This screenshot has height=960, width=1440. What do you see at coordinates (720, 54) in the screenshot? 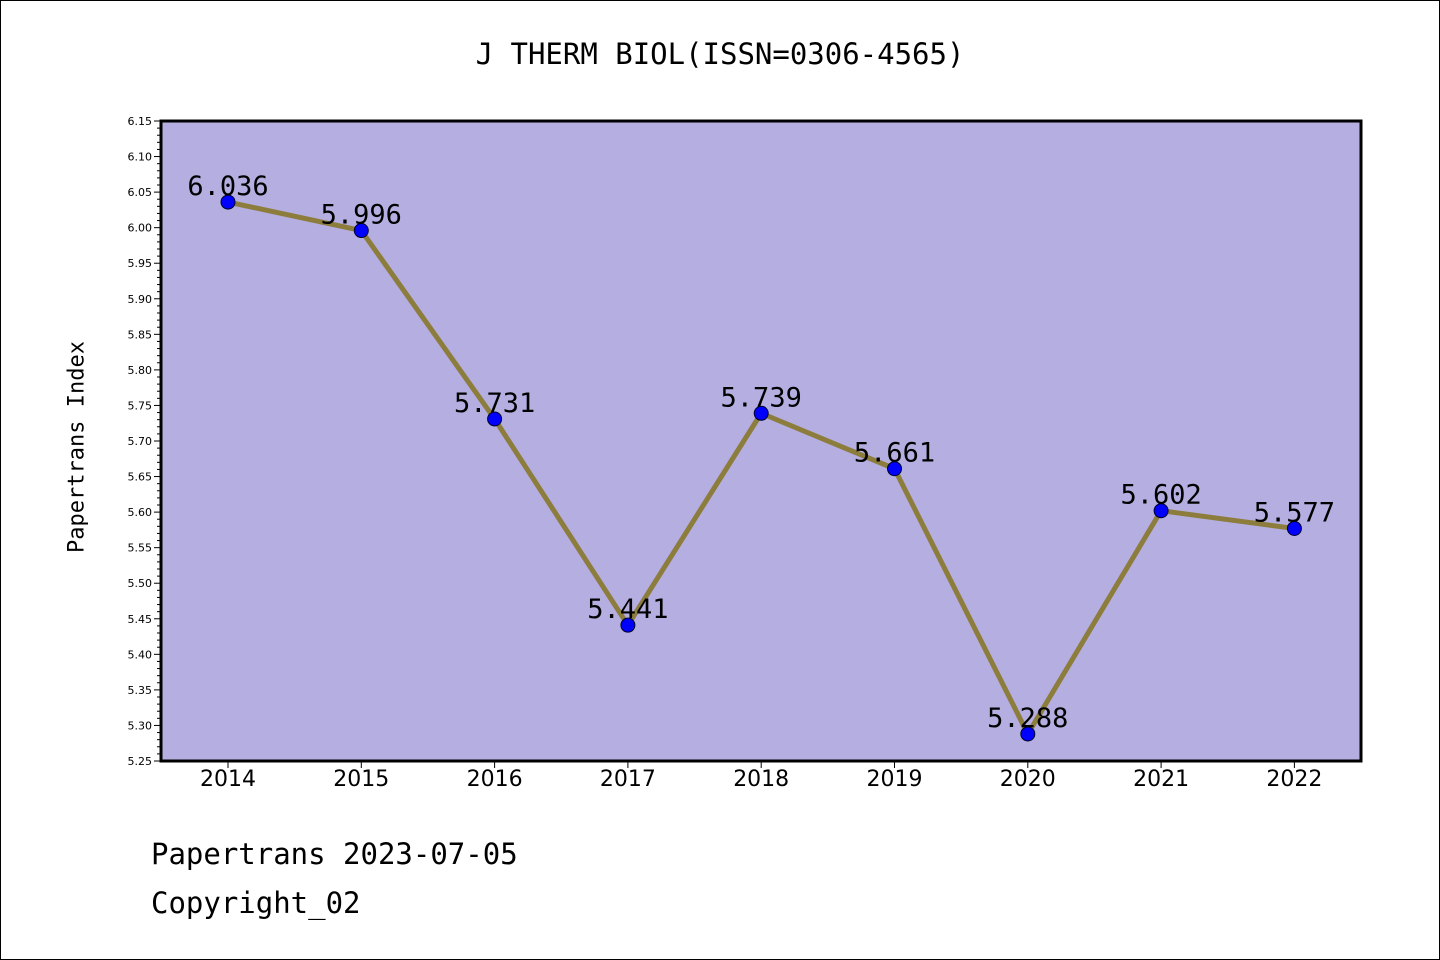
I see `chart-title: J THERM BIOL(ISSN=0306-4565)` at bounding box center [720, 54].